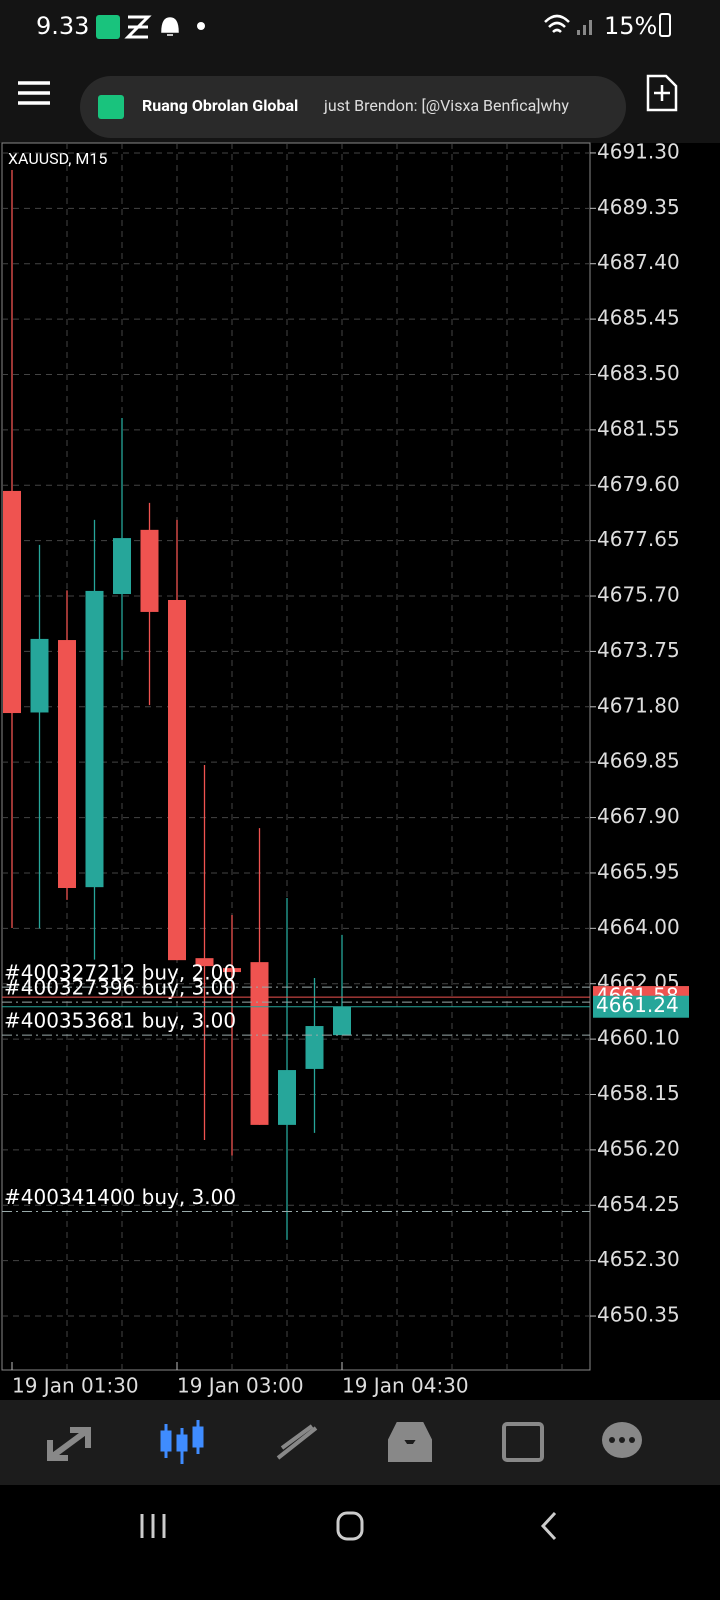 The height and width of the screenshot is (1600, 720). I want to click on y-tick-label: 4665.95, so click(638, 871).